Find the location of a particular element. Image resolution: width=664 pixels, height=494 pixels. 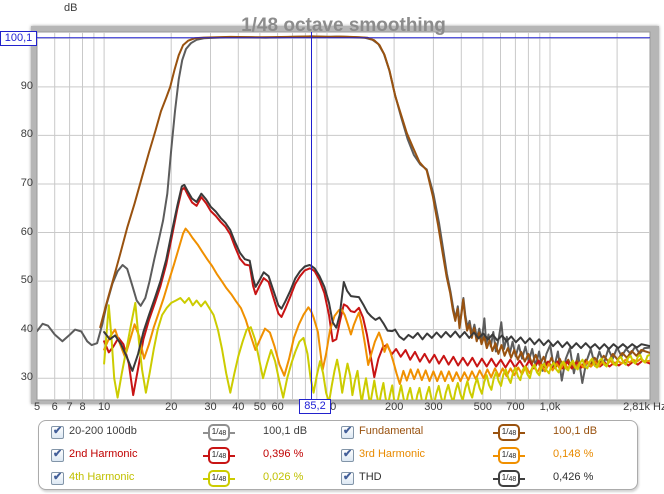

x-tick-200: 200 is located at coordinates (394, 407).